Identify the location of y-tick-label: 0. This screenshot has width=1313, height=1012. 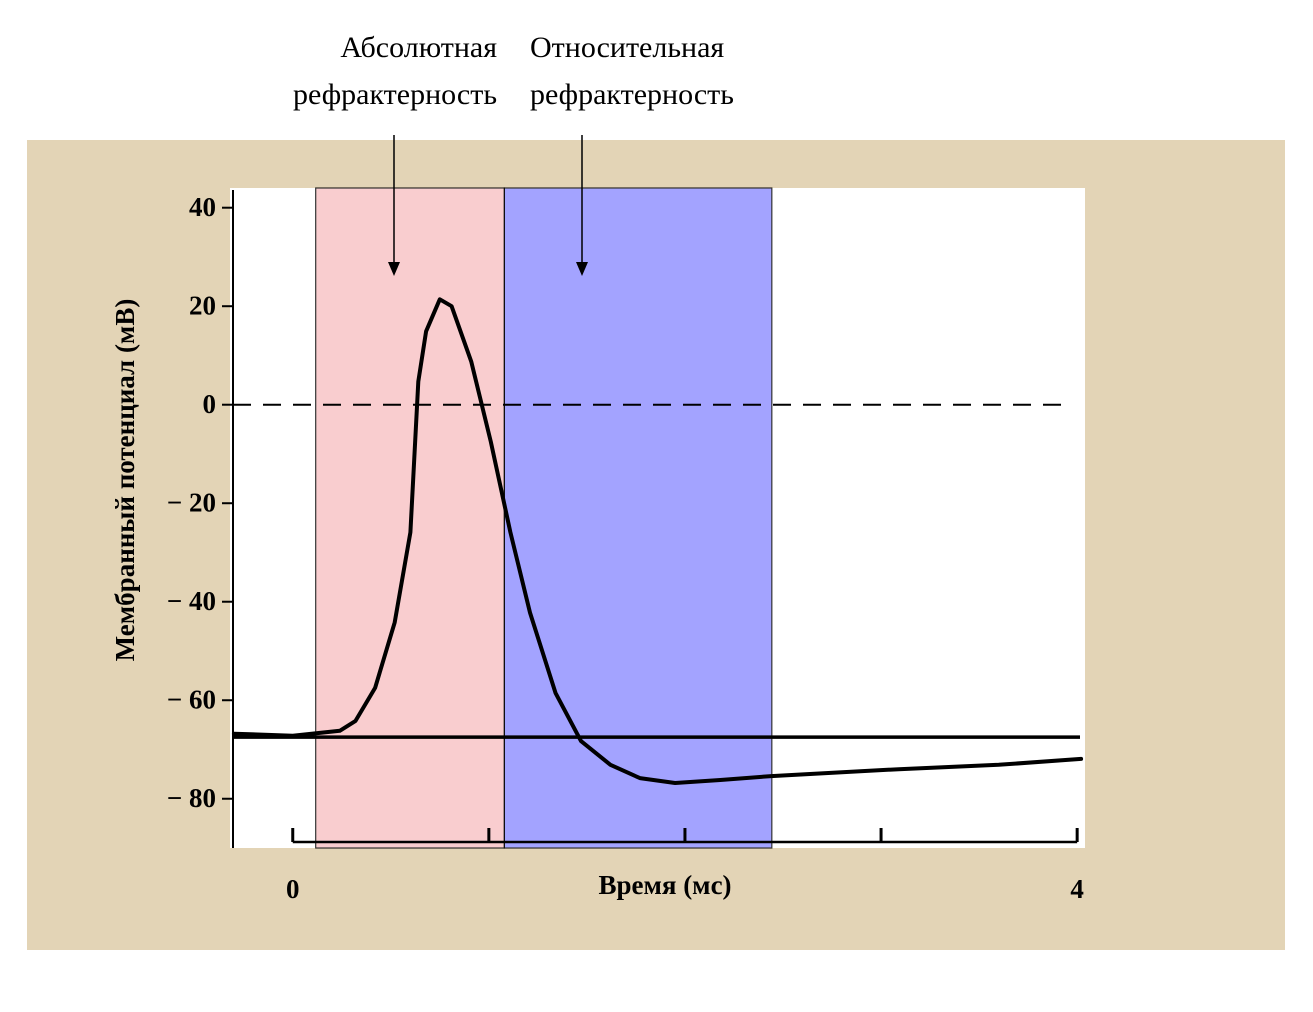
(210, 404).